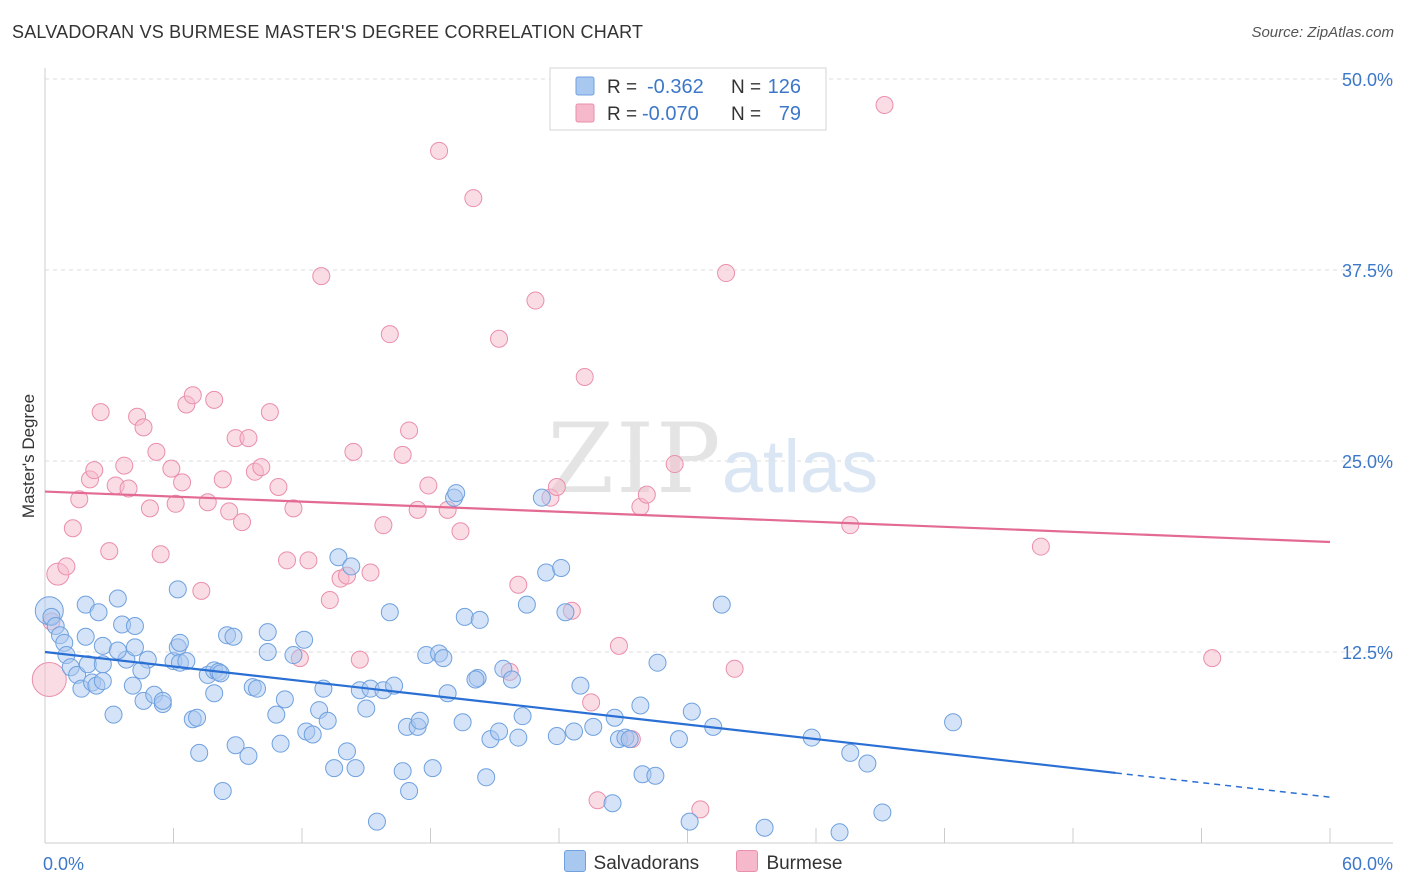 This screenshot has height=892, width=1406. I want to click on legend-swatch-burmese, so click(747, 861).